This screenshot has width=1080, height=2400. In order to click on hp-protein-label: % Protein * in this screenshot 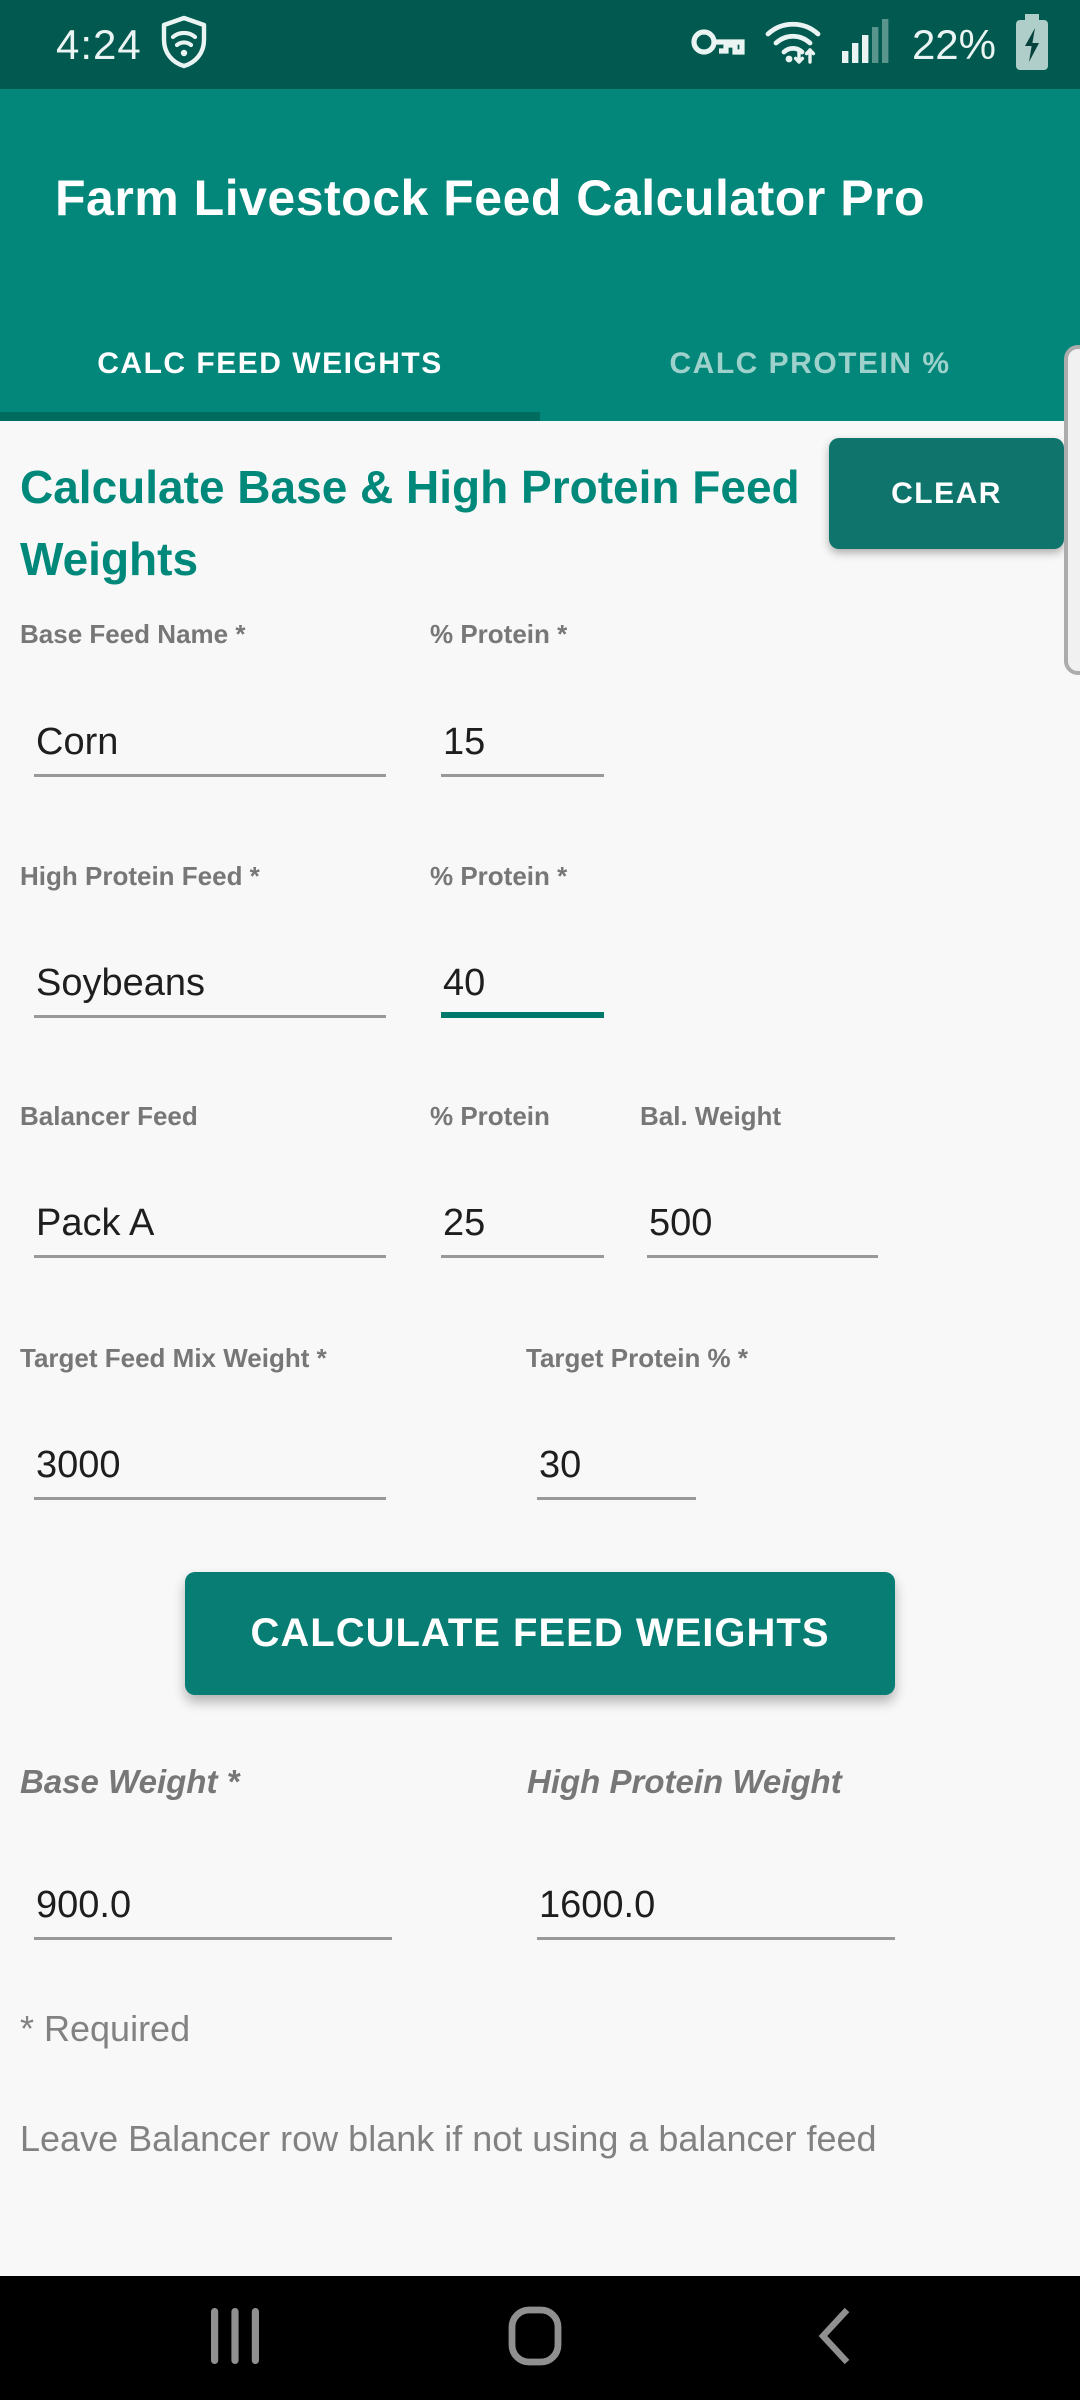, I will do `click(499, 876)`.